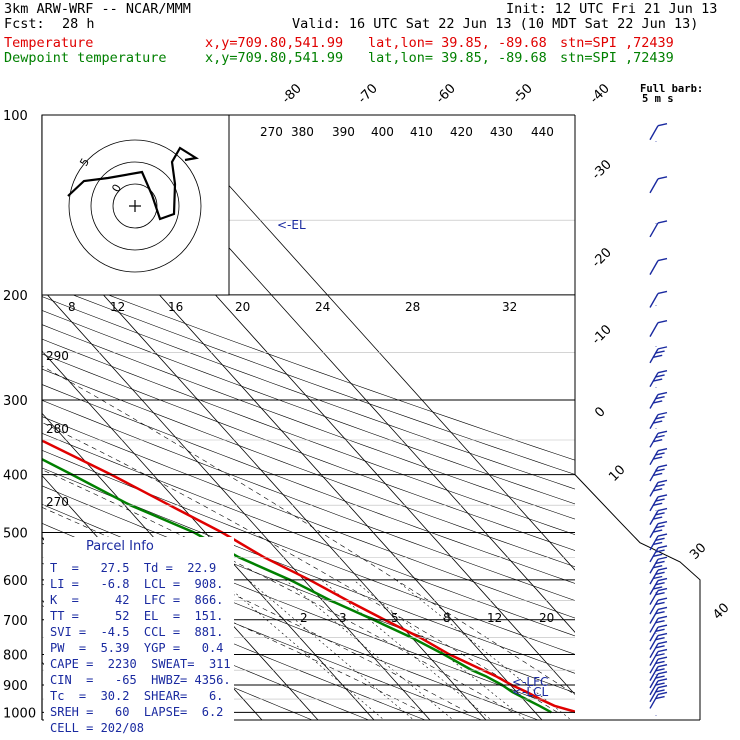 The width and height of the screenshot is (740, 740). I want to click on parcel-row: LI = -6.8 LCL = 908., so click(137, 584).